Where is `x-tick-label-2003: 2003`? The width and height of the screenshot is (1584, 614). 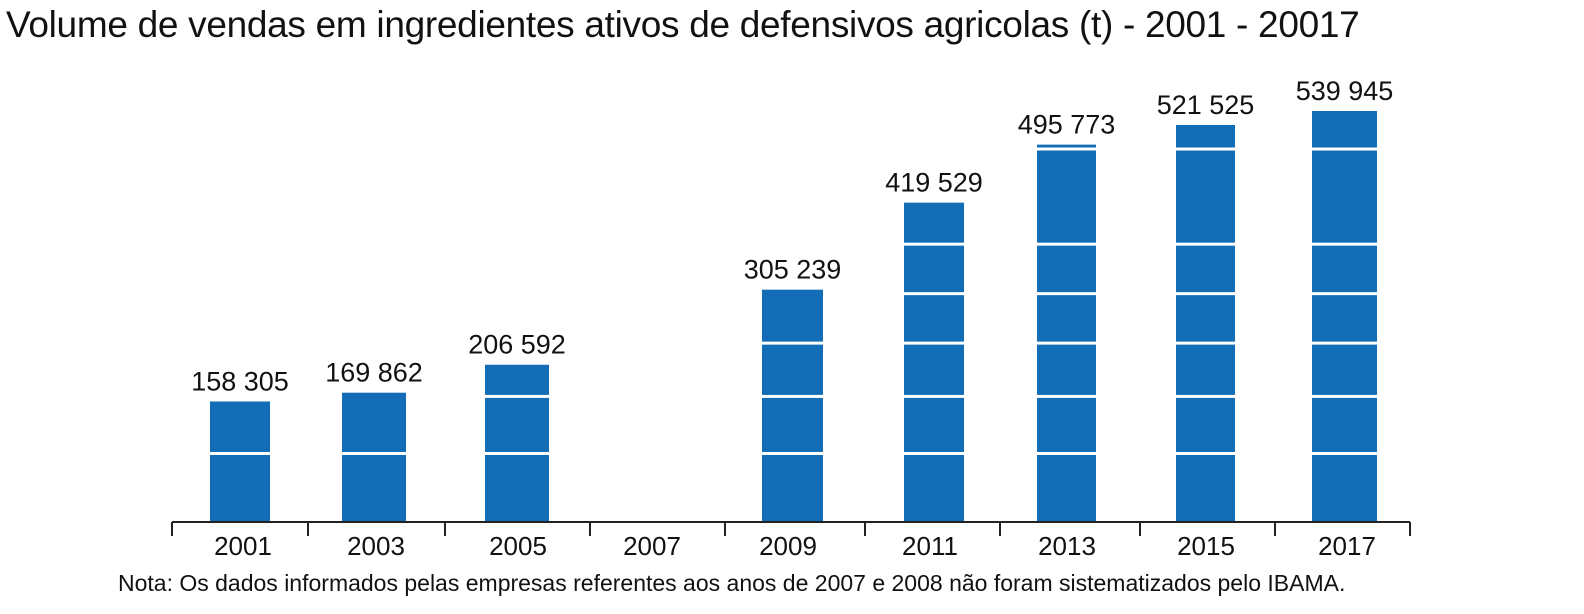
x-tick-label-2003: 2003 is located at coordinates (376, 546).